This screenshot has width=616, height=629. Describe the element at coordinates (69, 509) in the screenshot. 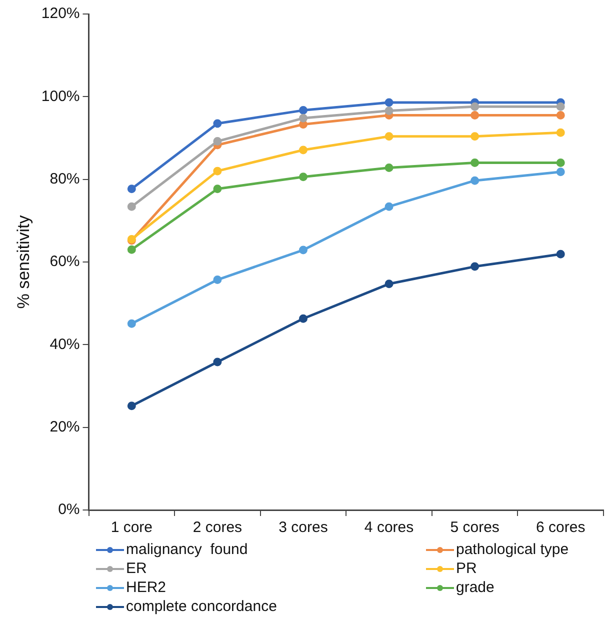

I see `y-tick-label: 0%` at that location.